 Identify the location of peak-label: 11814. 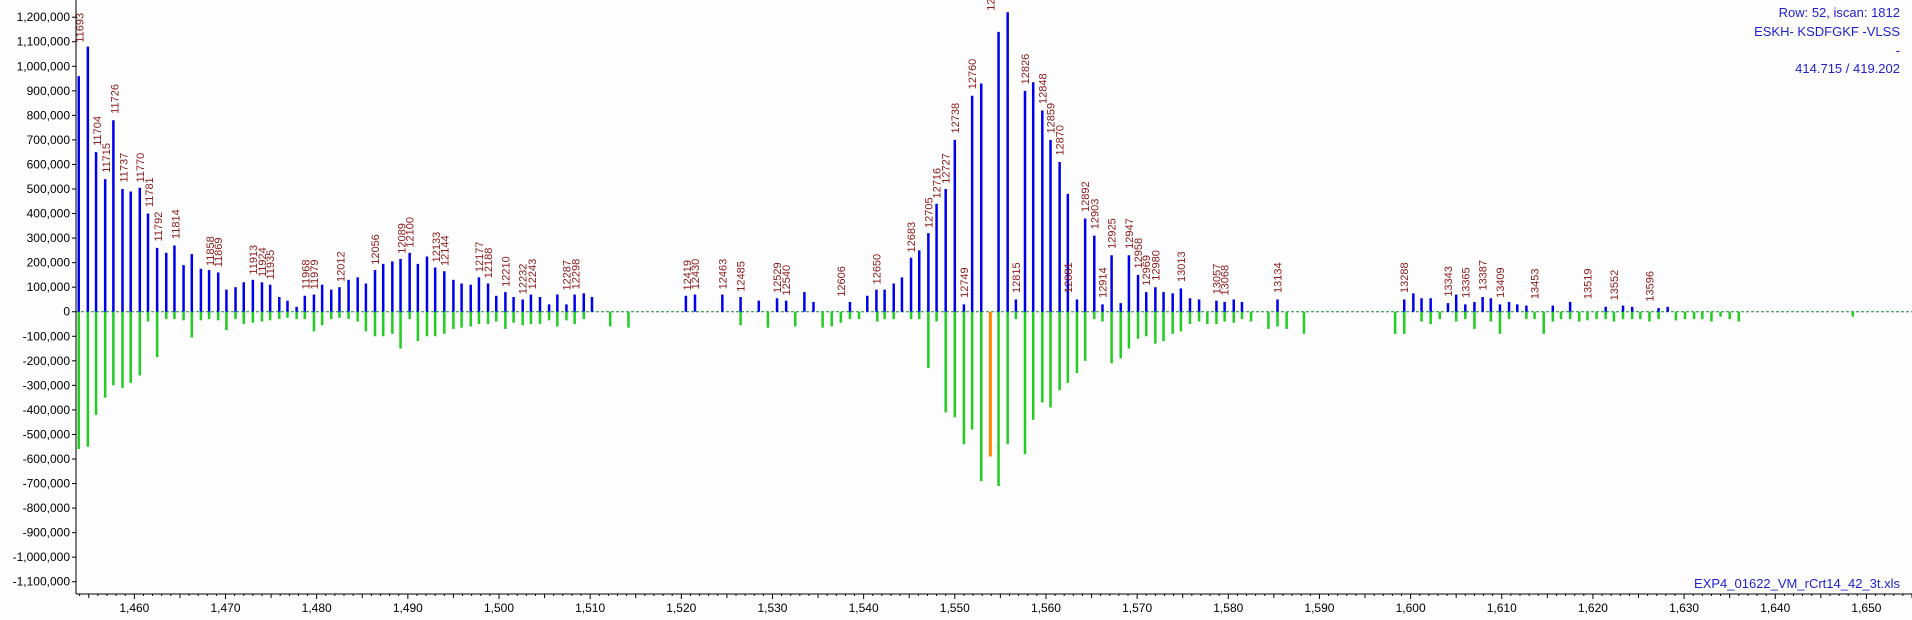
(176, 224).